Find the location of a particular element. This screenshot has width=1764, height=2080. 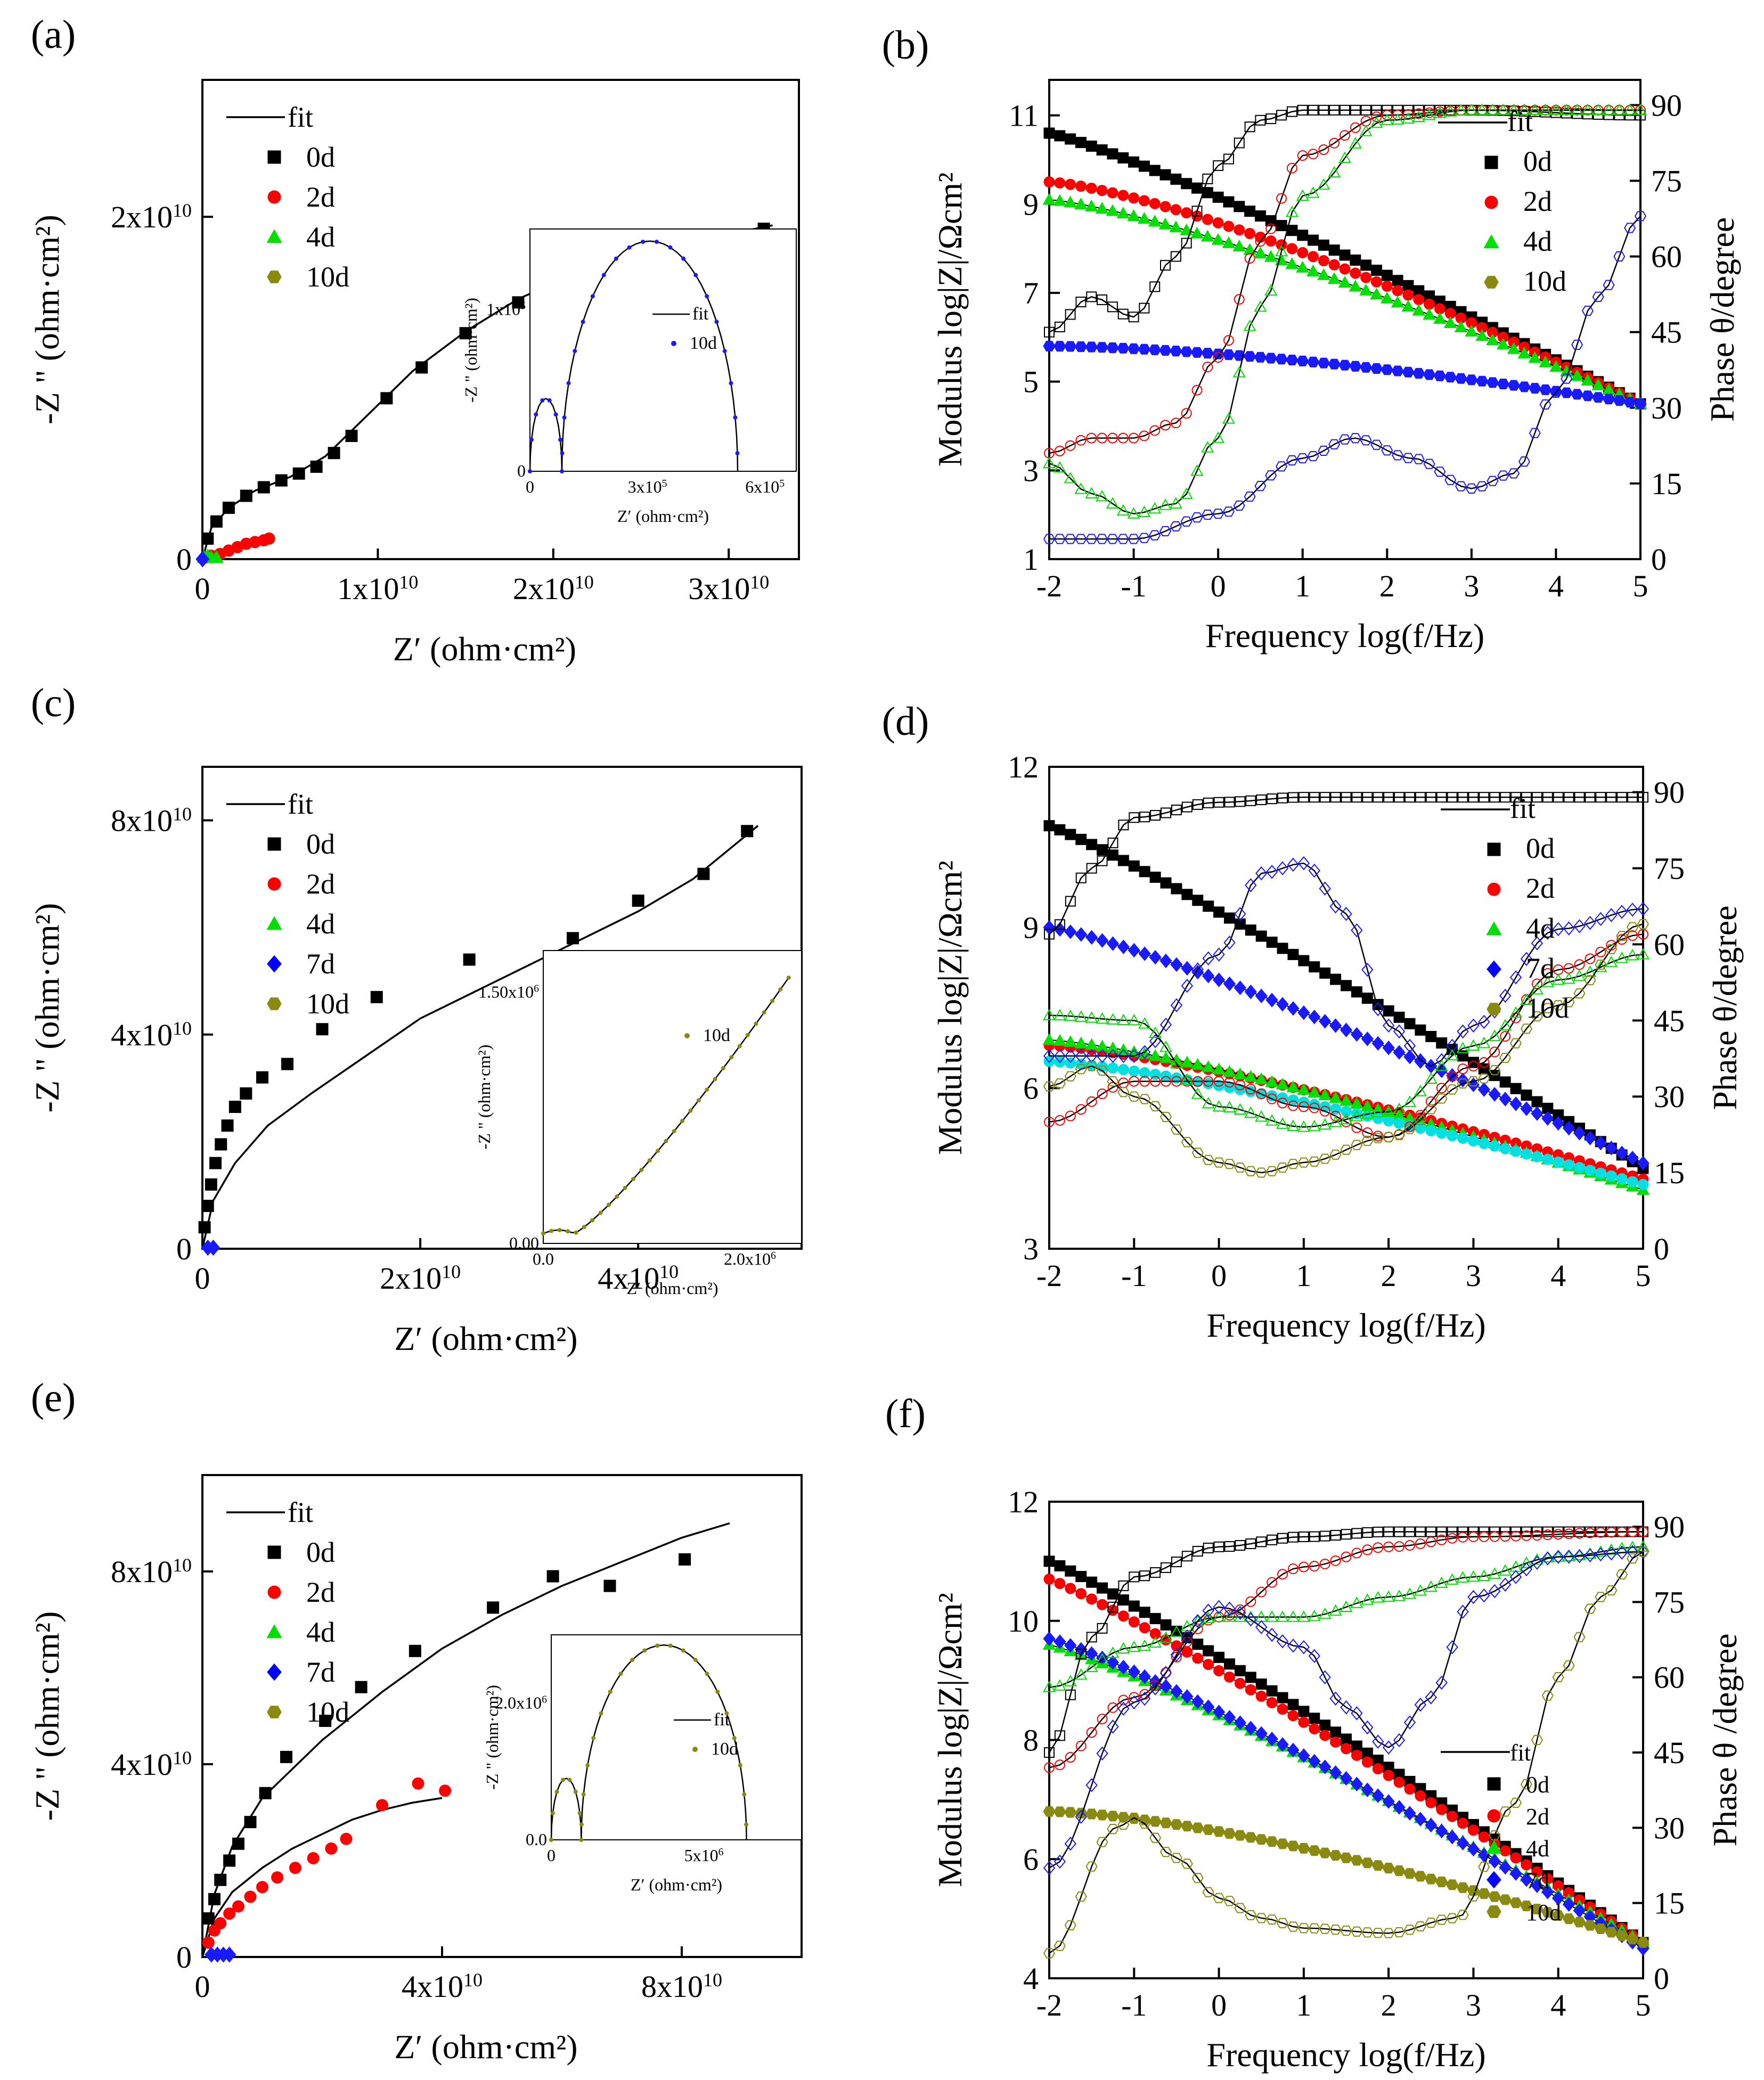

y-tick-label: 4 is located at coordinates (1031, 1979).